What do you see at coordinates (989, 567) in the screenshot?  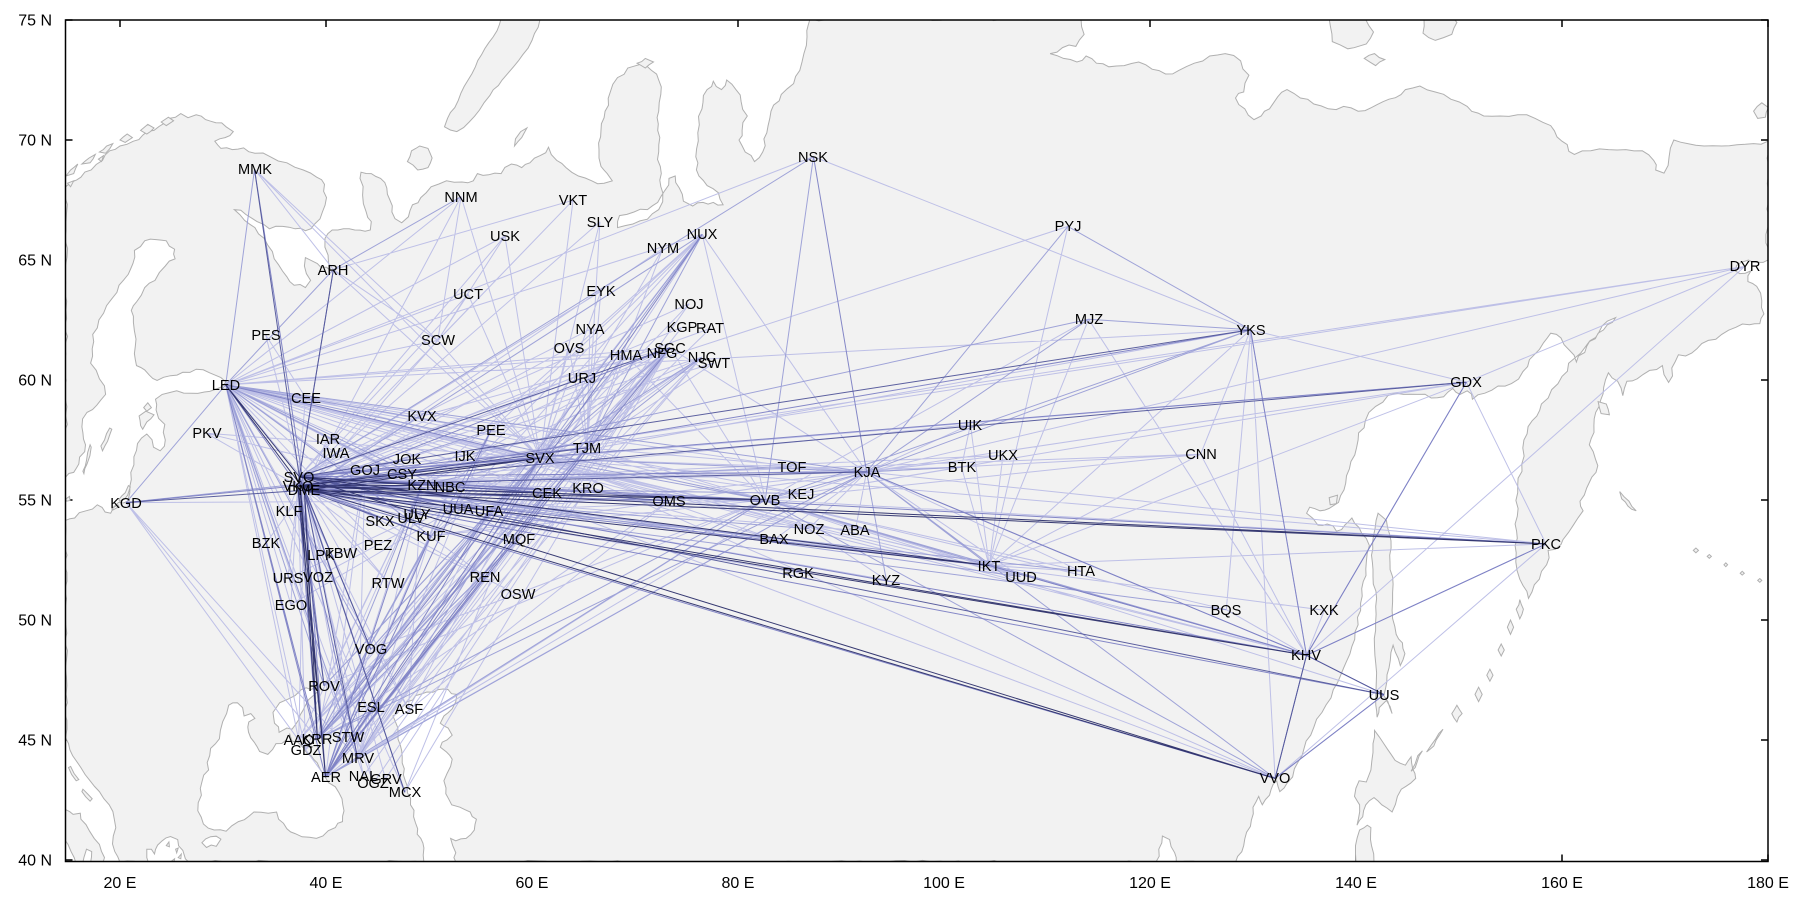 I see `svg-text: IKT` at bounding box center [989, 567].